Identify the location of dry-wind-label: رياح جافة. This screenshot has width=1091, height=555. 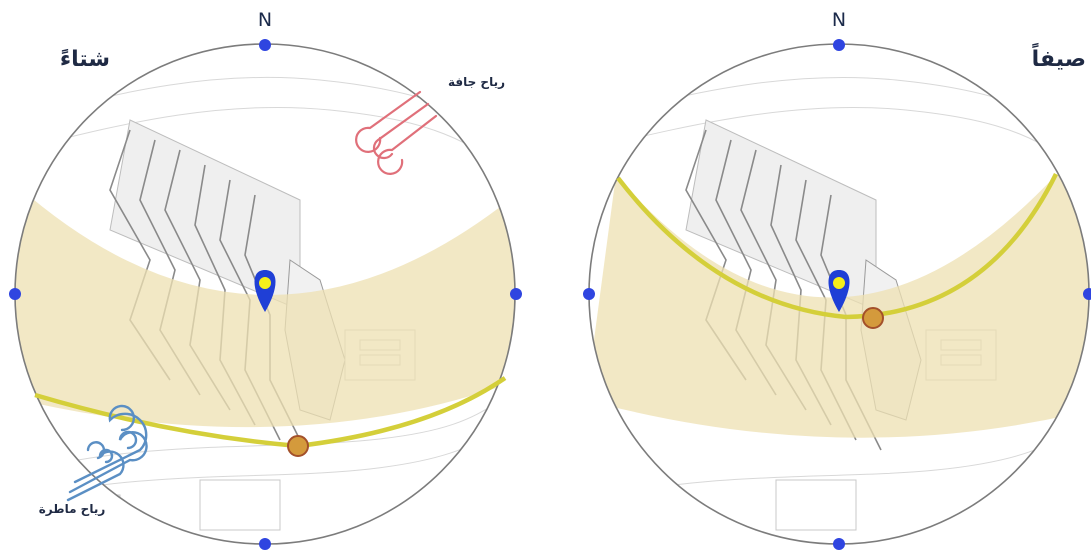
(476, 82).